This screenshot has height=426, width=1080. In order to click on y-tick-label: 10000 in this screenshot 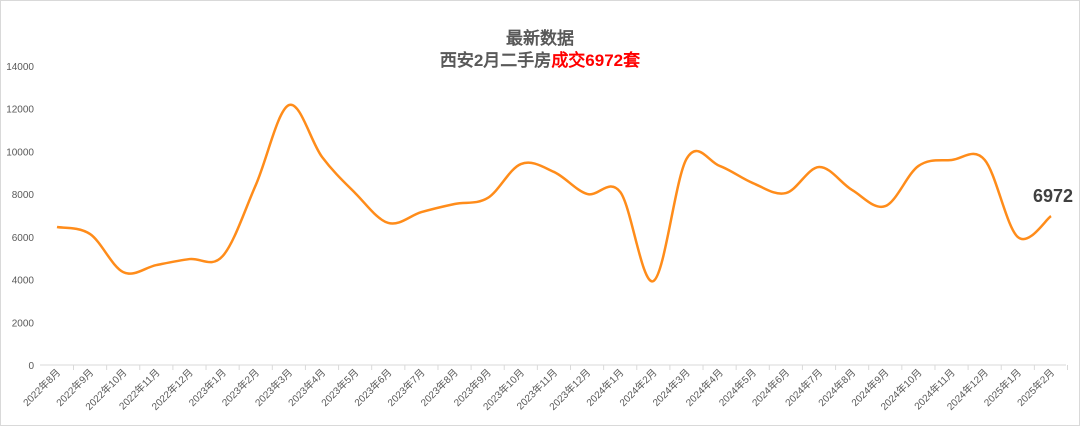, I will do `click(20, 152)`.